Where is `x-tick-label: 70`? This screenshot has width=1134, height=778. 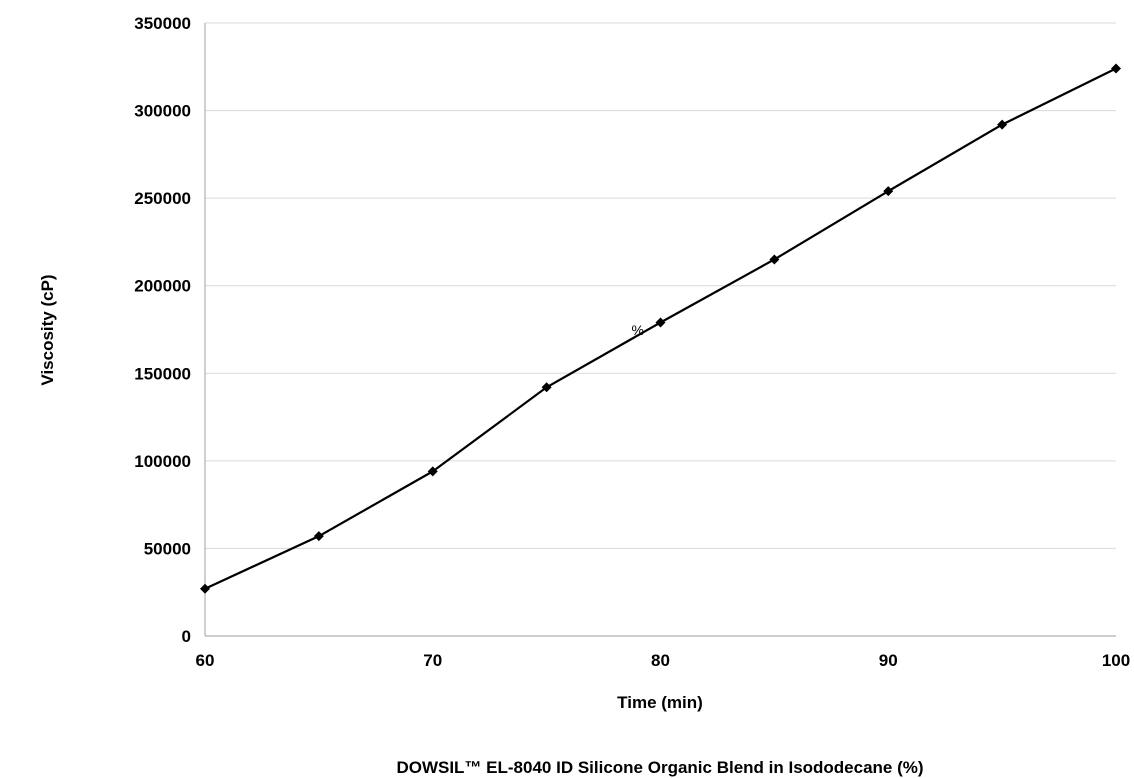 x-tick-label: 70 is located at coordinates (432, 660).